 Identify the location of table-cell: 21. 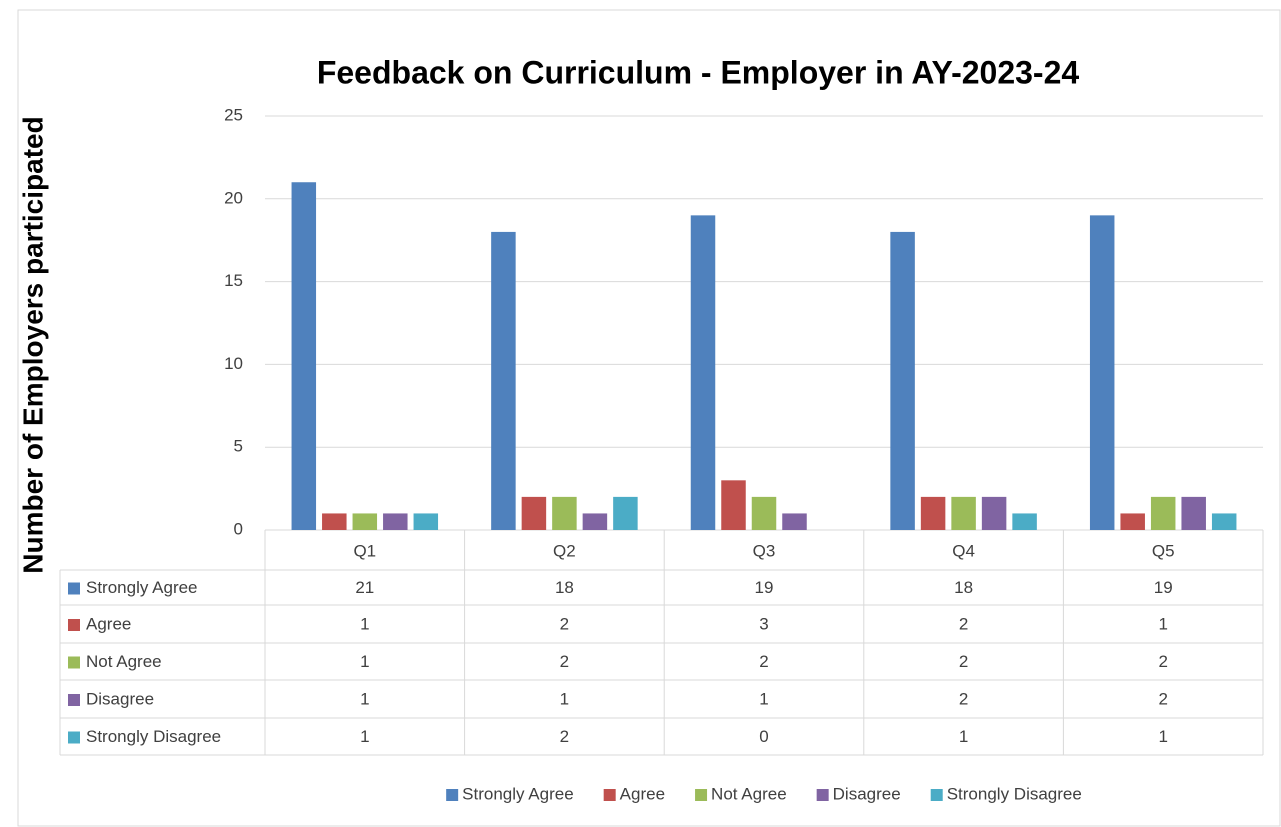
(364, 587).